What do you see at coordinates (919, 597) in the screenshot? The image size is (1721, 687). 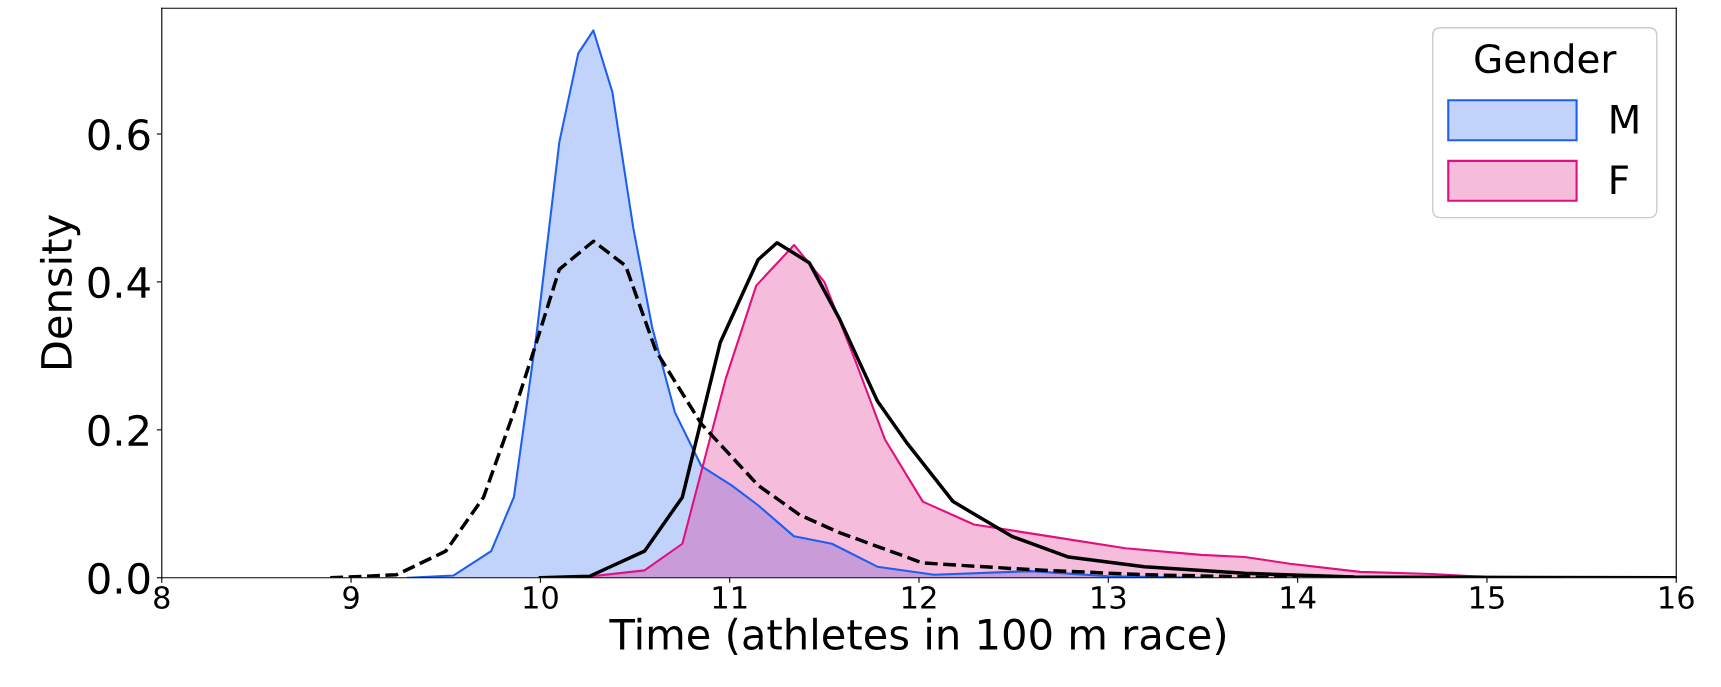 I see `x-tick-label: 12` at bounding box center [919, 597].